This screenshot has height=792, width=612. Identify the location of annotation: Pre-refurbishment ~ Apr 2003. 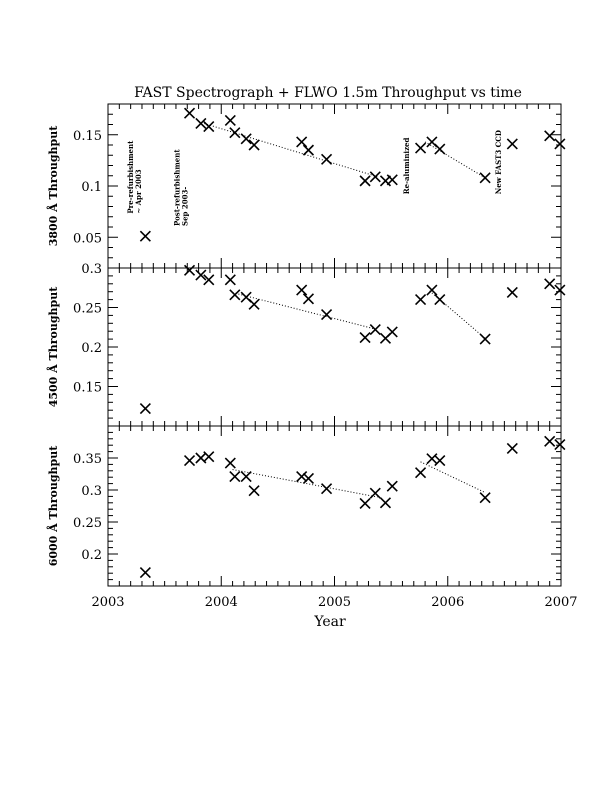
(134, 177).